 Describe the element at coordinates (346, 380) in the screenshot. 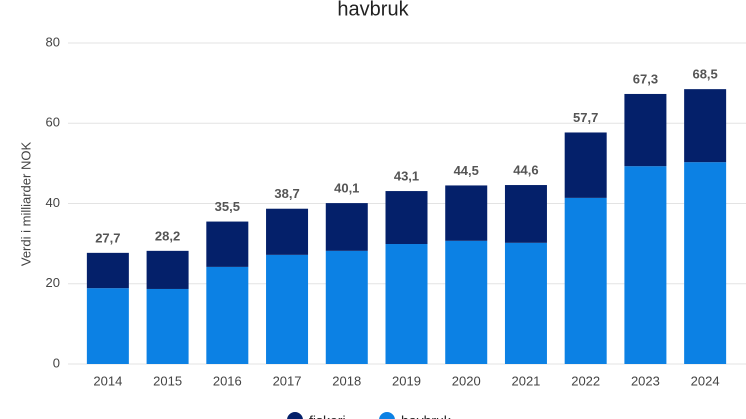

I see `x-tick-label: 2018` at that location.